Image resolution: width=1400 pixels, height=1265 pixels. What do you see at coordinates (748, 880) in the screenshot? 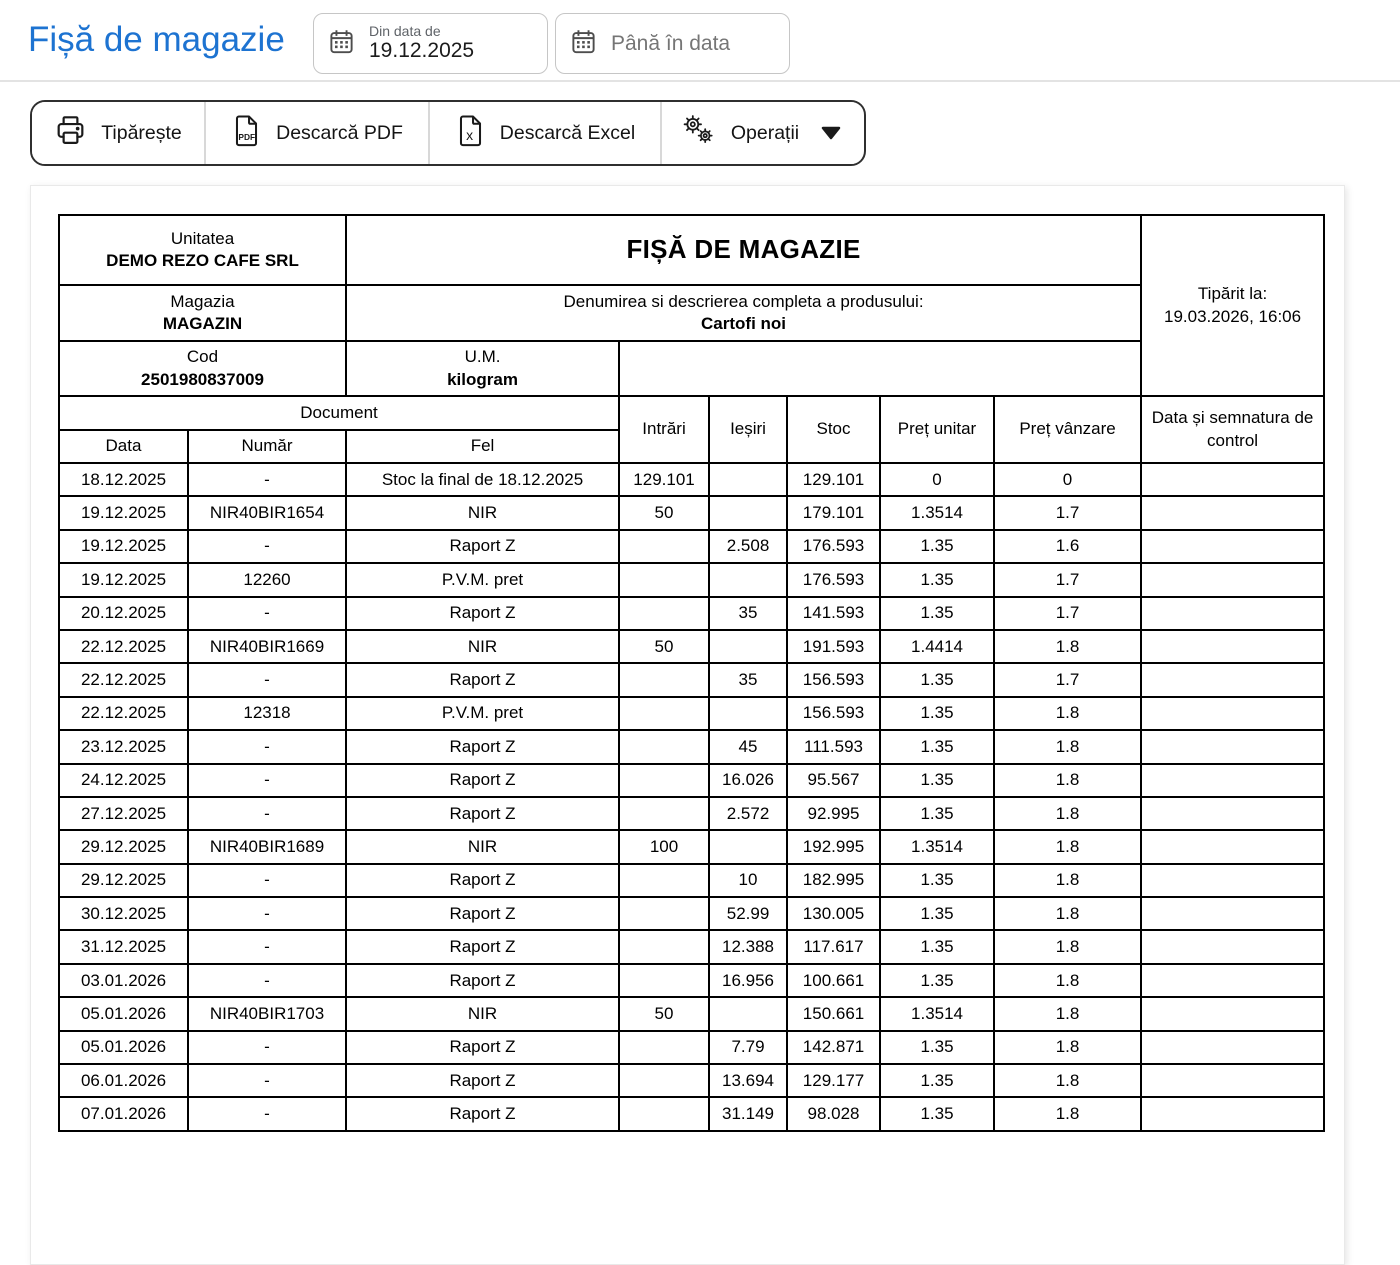
I see `cell-iesiri: 10` at bounding box center [748, 880].